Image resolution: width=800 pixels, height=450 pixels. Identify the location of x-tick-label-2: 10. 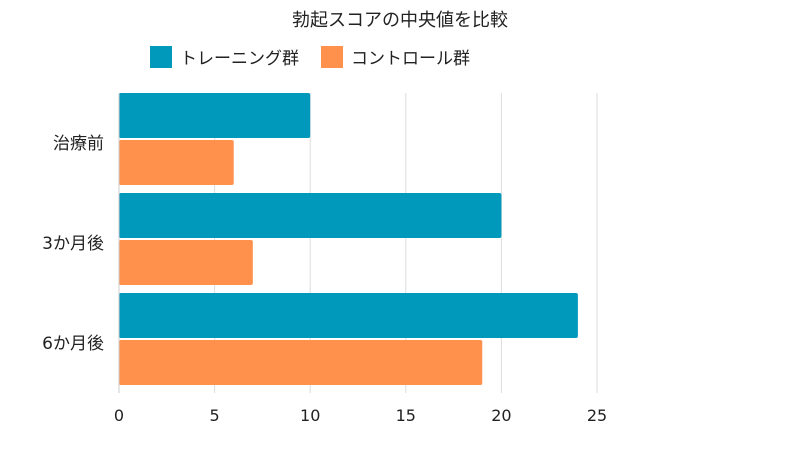
(310, 415).